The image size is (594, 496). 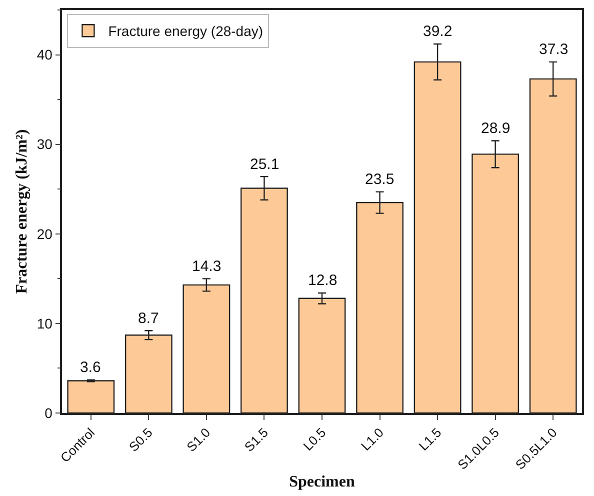 What do you see at coordinates (90, 367) in the screenshot?
I see `data-label: 3.6` at bounding box center [90, 367].